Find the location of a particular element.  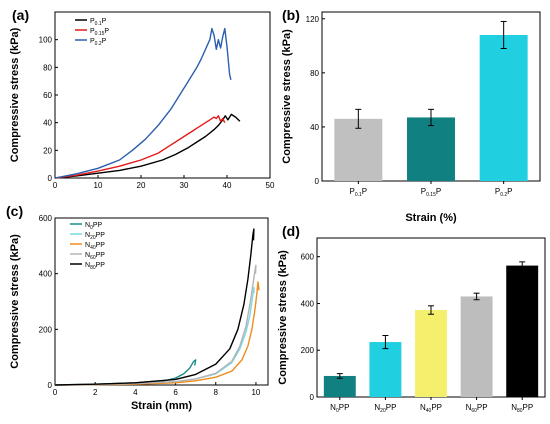

x-axis-label: Strain (%) is located at coordinates (431, 218).